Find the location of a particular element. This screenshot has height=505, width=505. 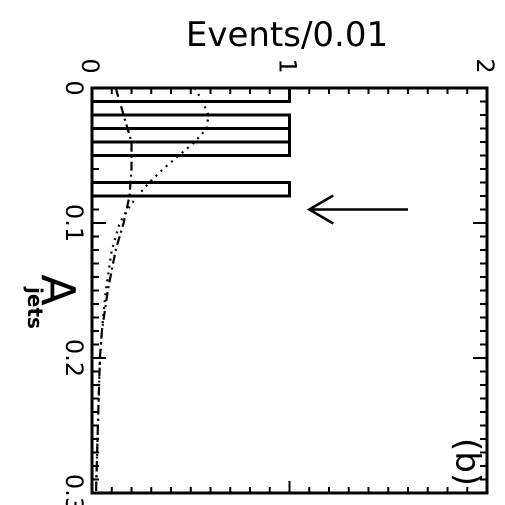

panel-label-group: (b) is located at coordinates (467, 462).